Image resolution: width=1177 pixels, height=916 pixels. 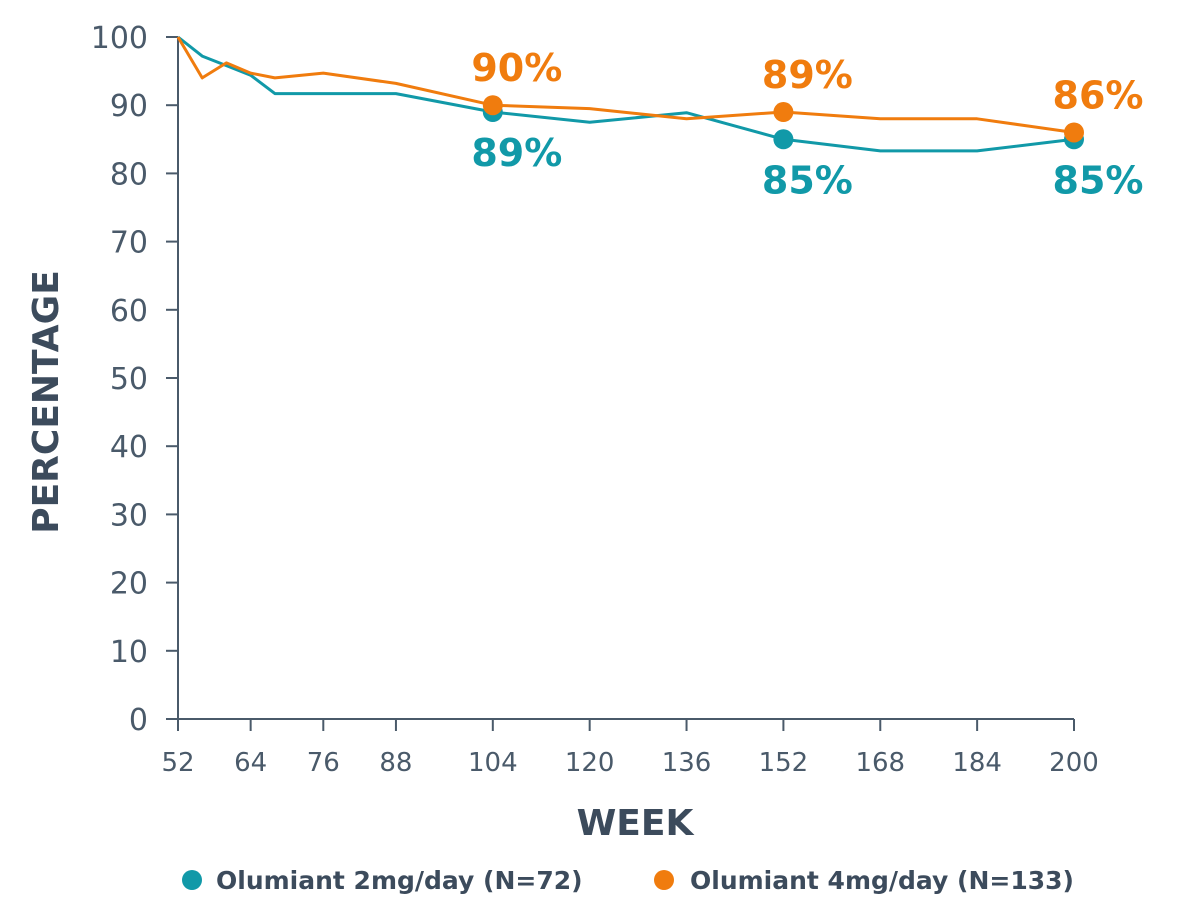 What do you see at coordinates (516, 68) in the screenshot?
I see `data-label: 90%` at bounding box center [516, 68].